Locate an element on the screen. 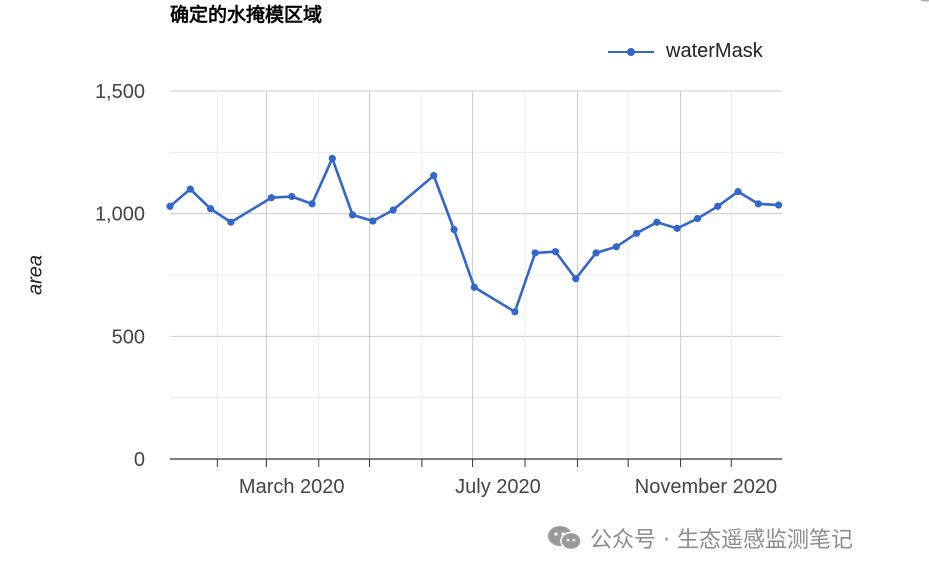 The height and width of the screenshot is (573, 929). legend-line-marker is located at coordinates (631, 52).